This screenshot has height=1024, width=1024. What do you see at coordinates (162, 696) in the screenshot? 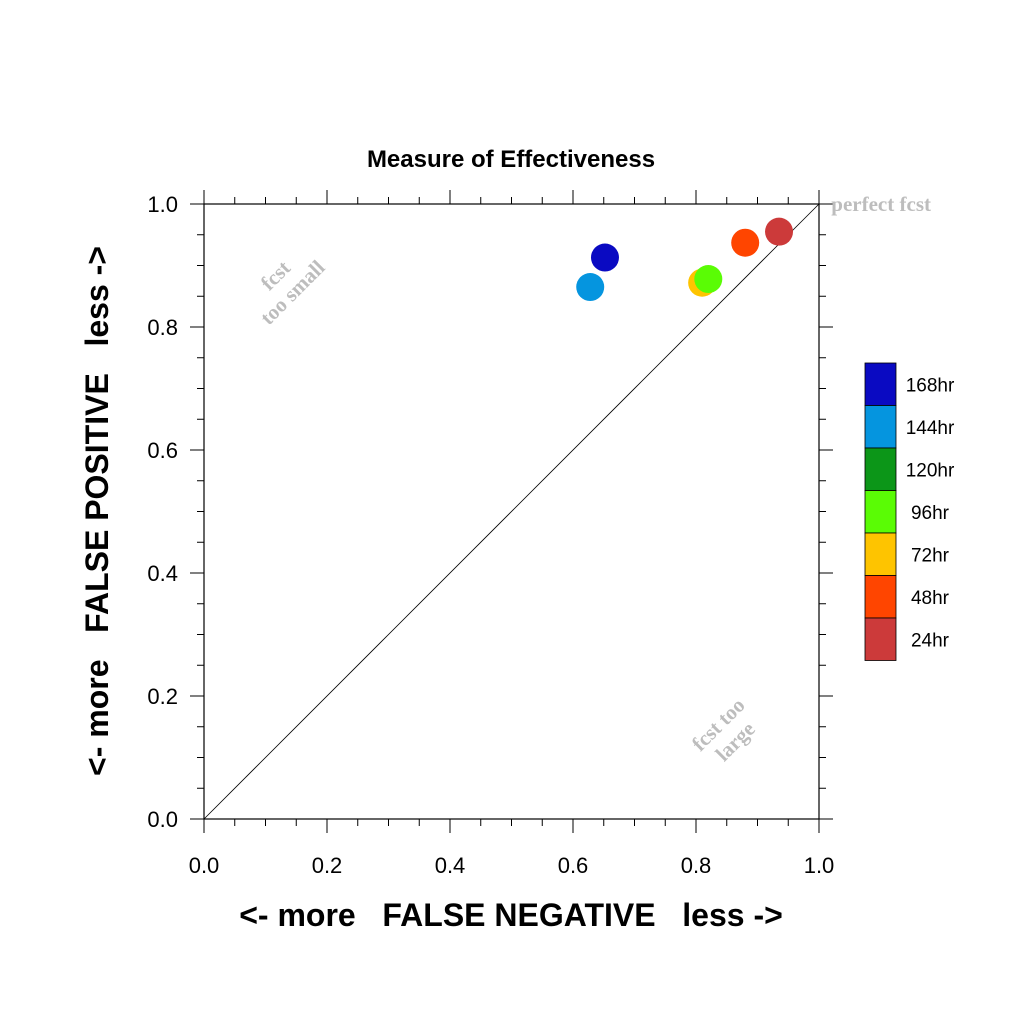
I see `y-tick-label: 0.2` at bounding box center [162, 696].